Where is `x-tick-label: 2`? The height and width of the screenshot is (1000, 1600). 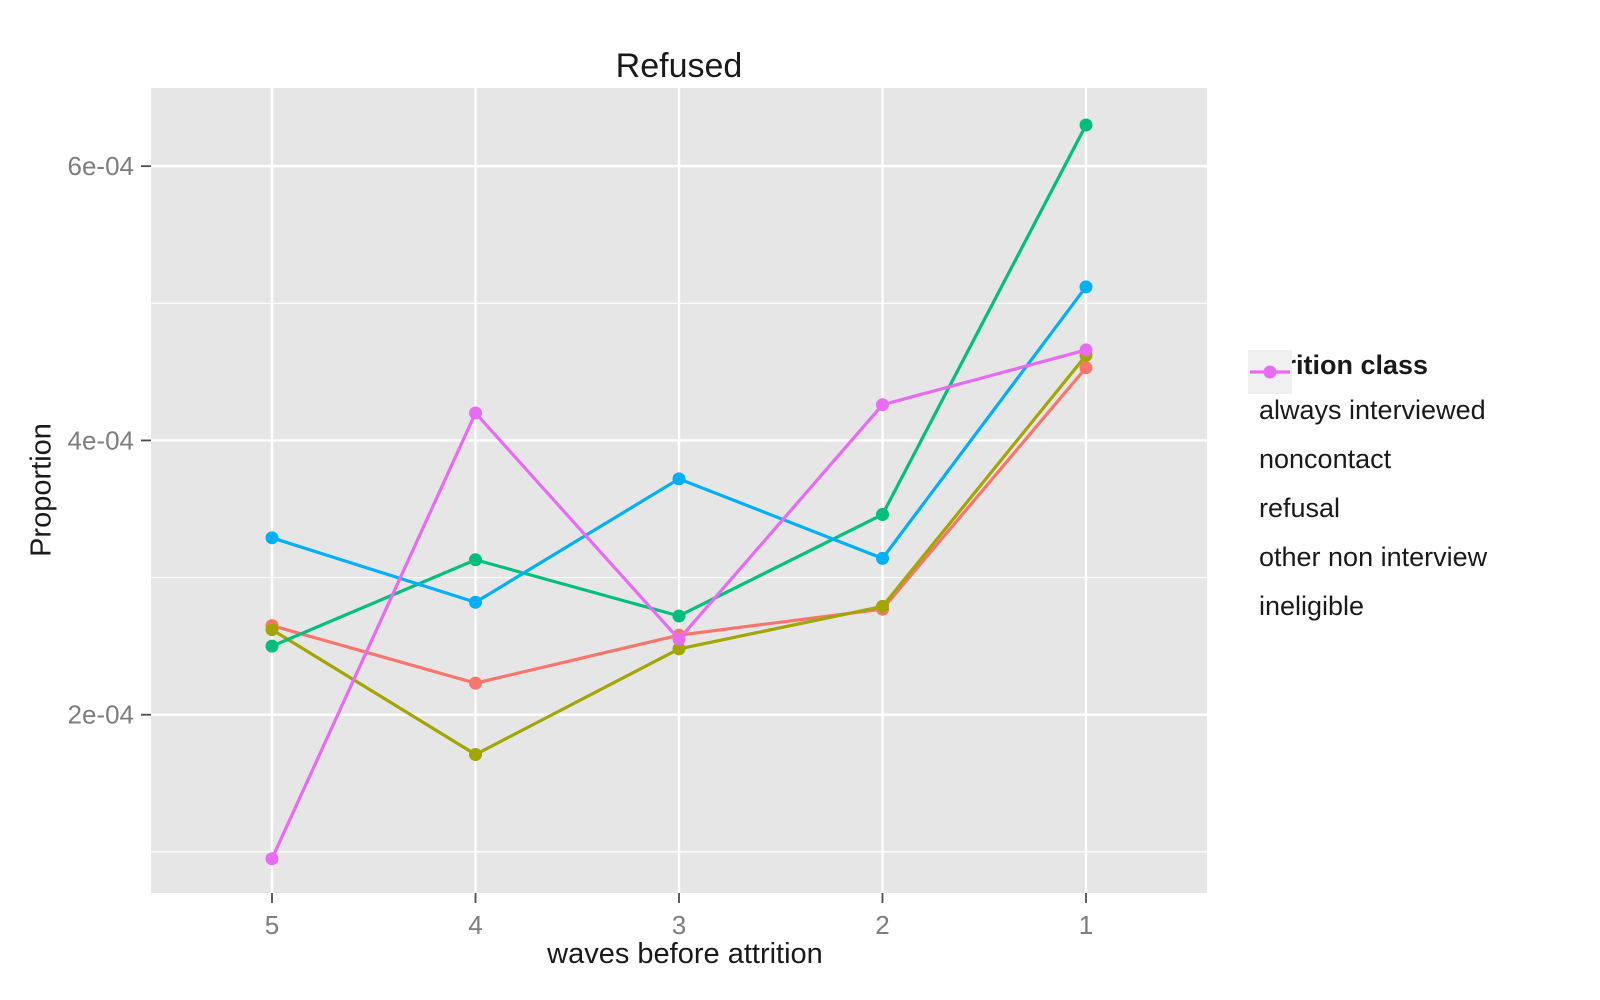
x-tick-label: 2 is located at coordinates (882, 925).